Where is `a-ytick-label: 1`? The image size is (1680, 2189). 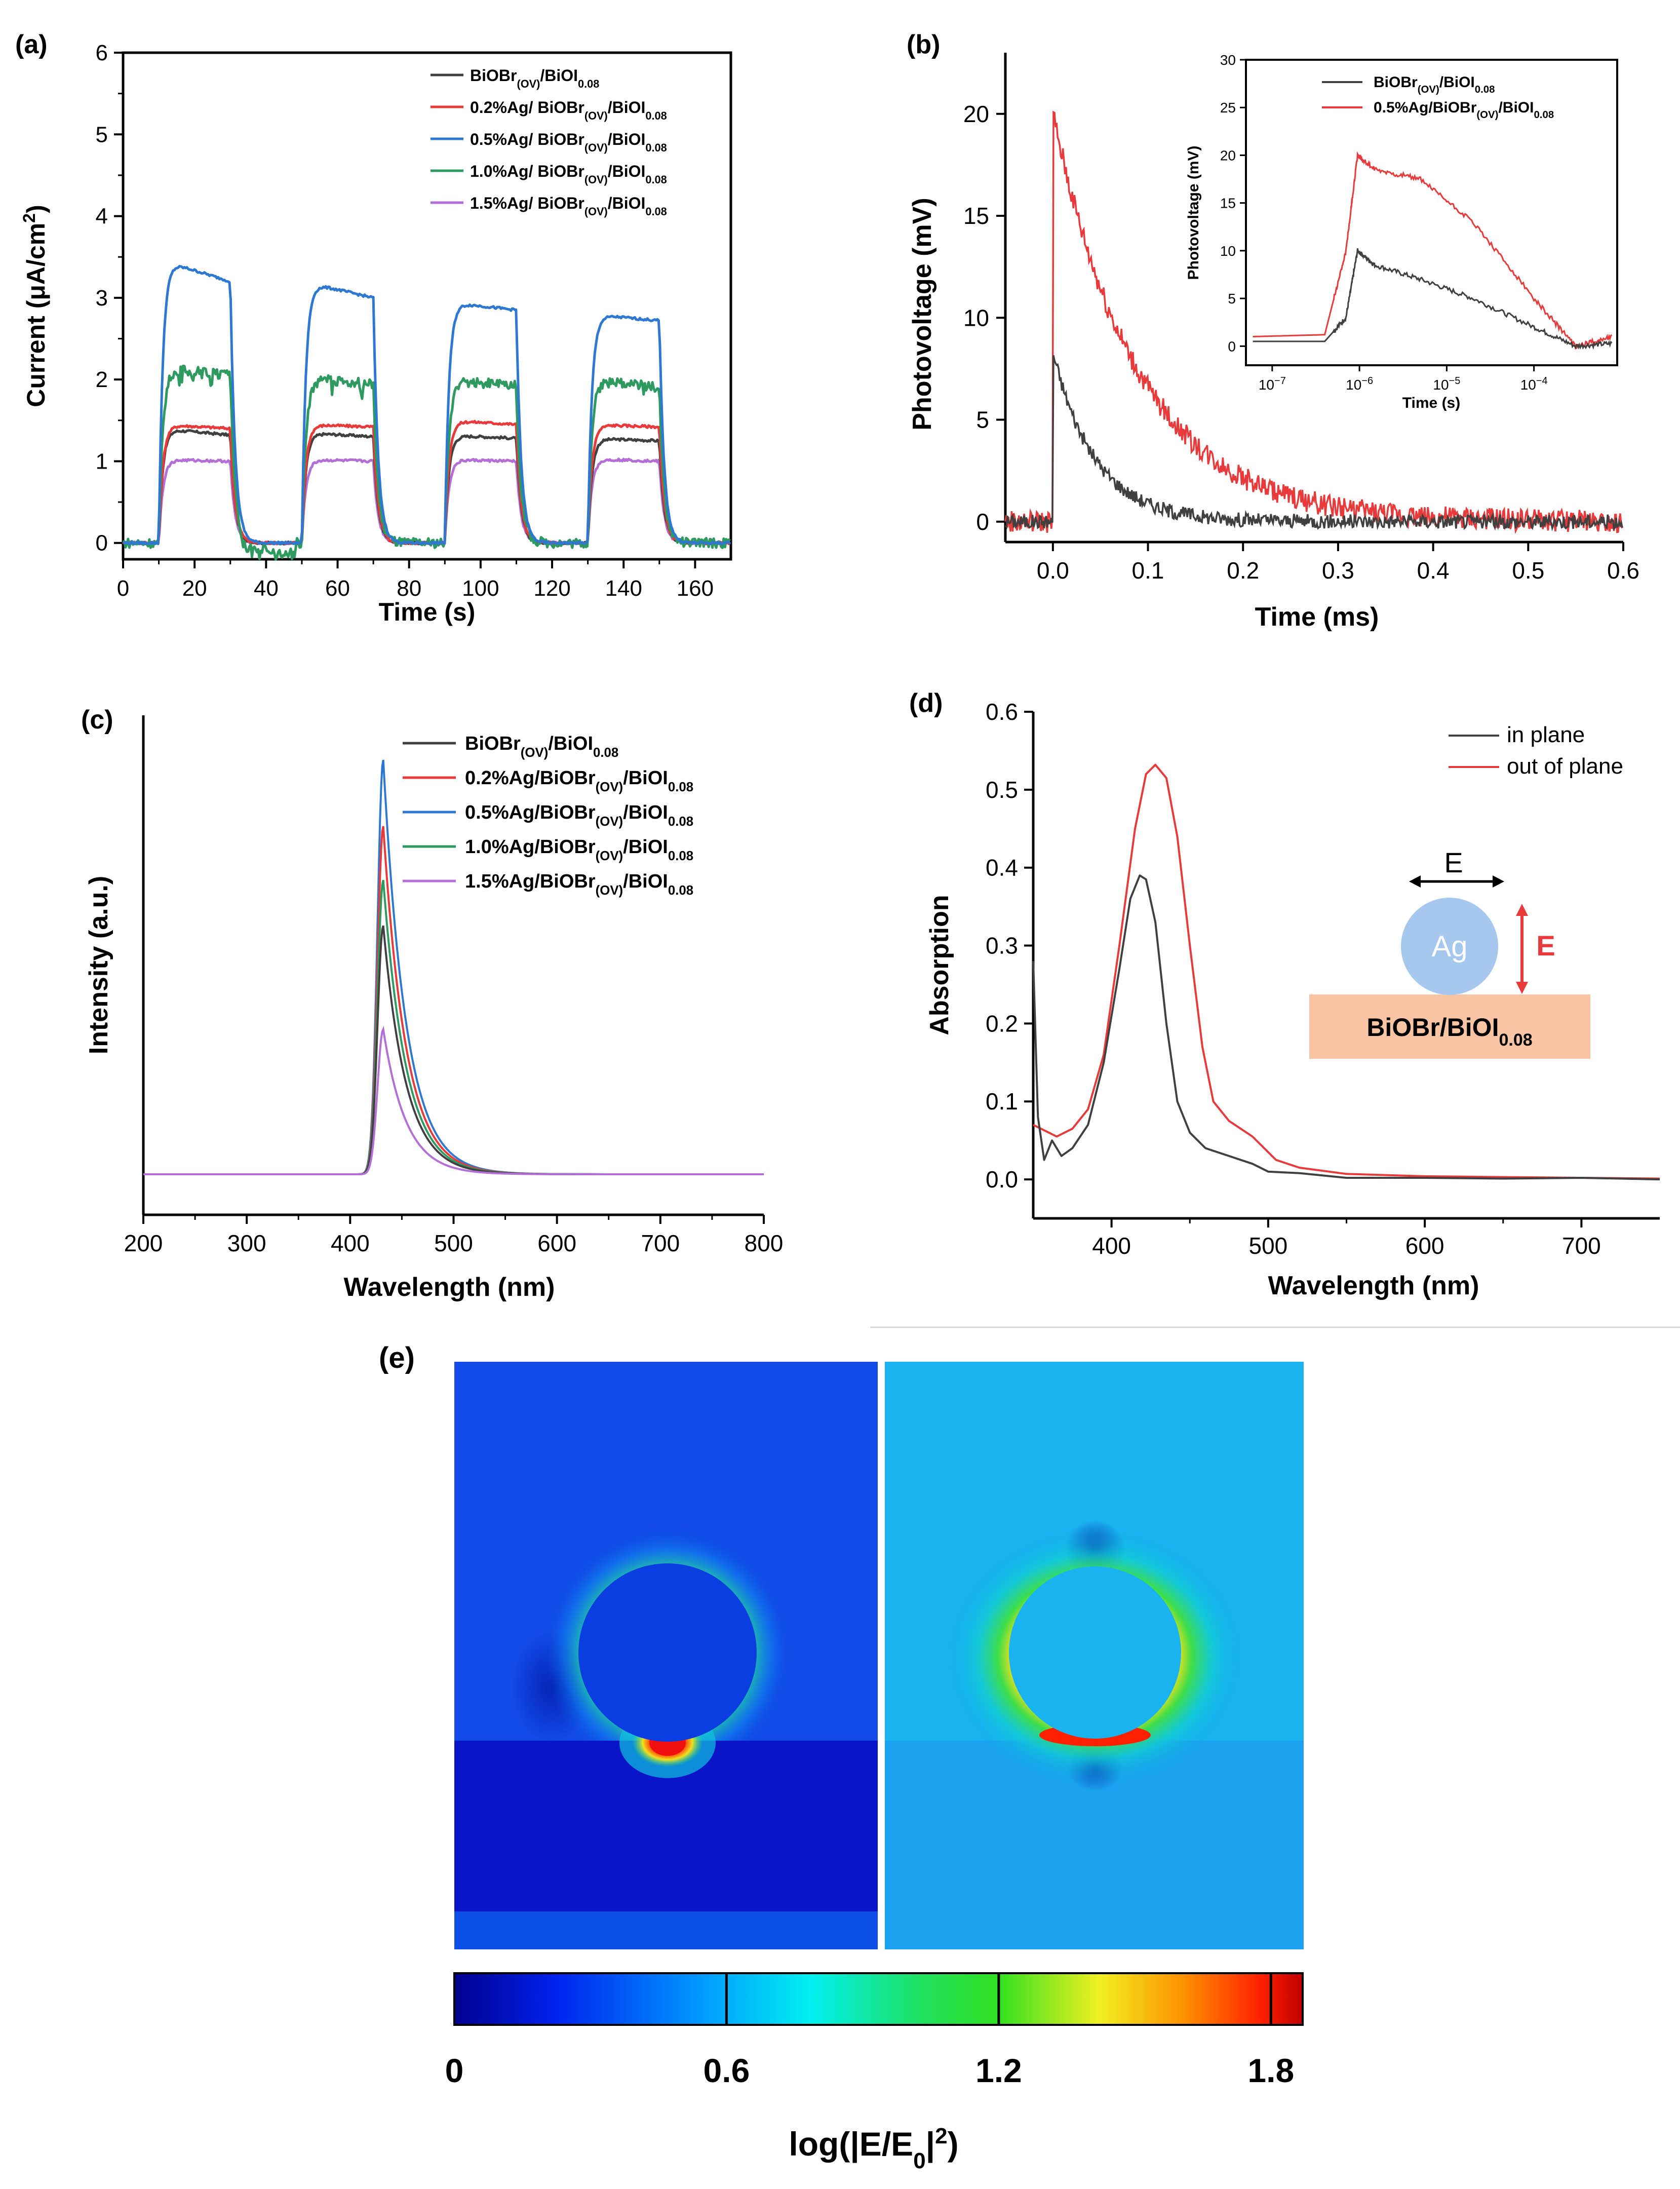 a-ytick-label: 1 is located at coordinates (102, 461).